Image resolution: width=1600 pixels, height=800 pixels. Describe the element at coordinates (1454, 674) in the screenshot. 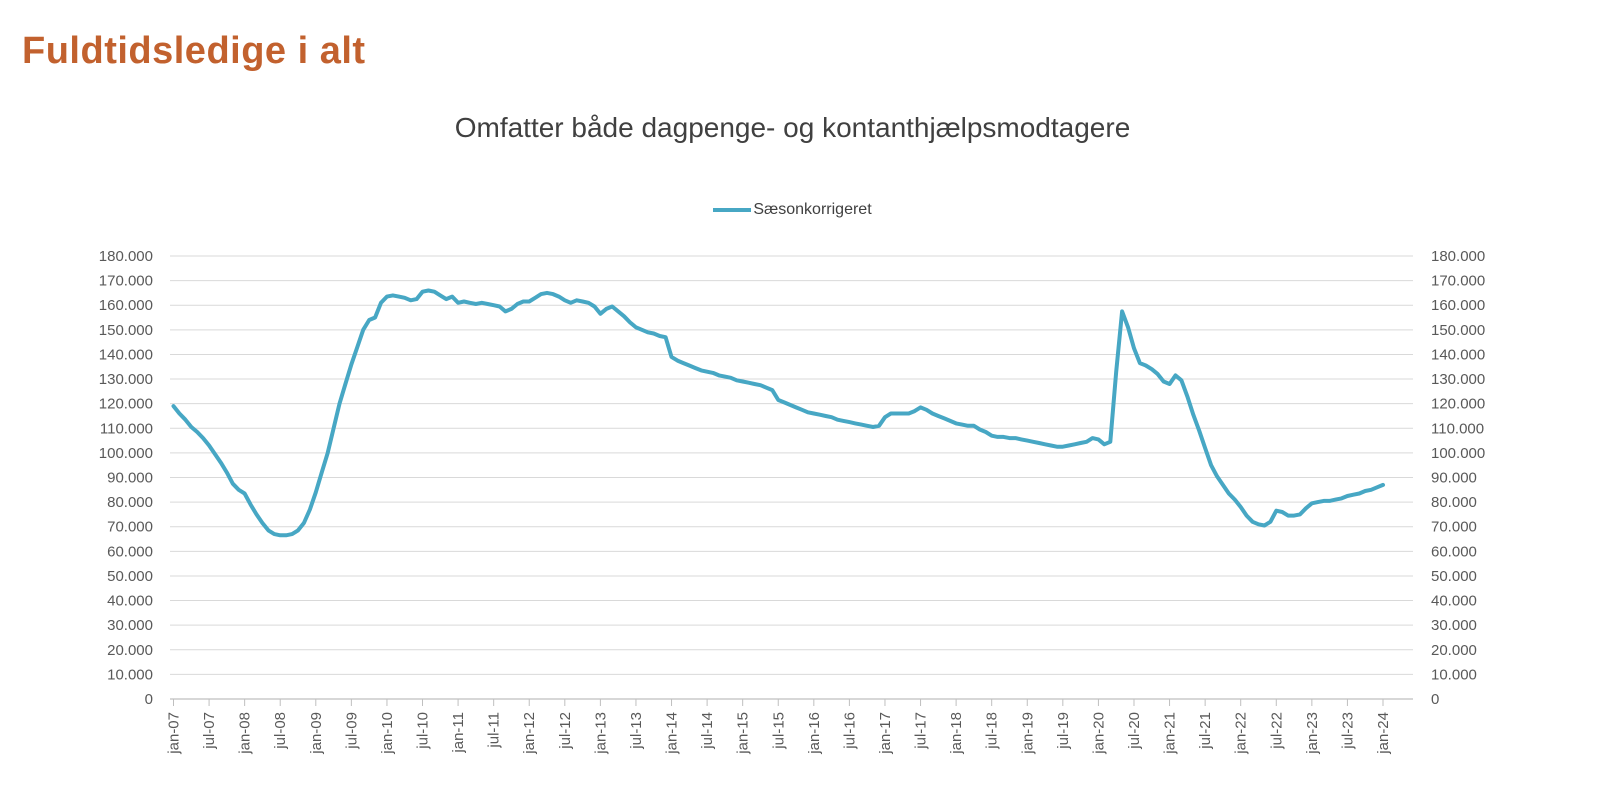

I see `y-axis-label-right: 10.000` at that location.